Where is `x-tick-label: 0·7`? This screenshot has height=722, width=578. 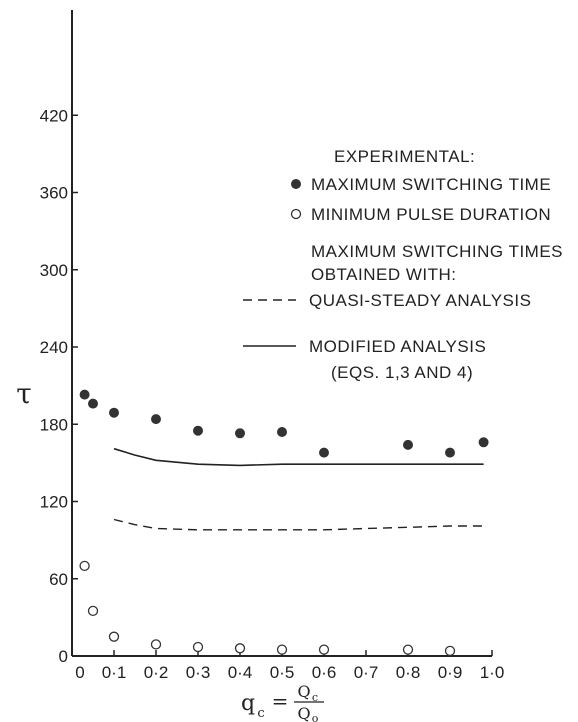 x-tick-label: 0·7 is located at coordinates (366, 672).